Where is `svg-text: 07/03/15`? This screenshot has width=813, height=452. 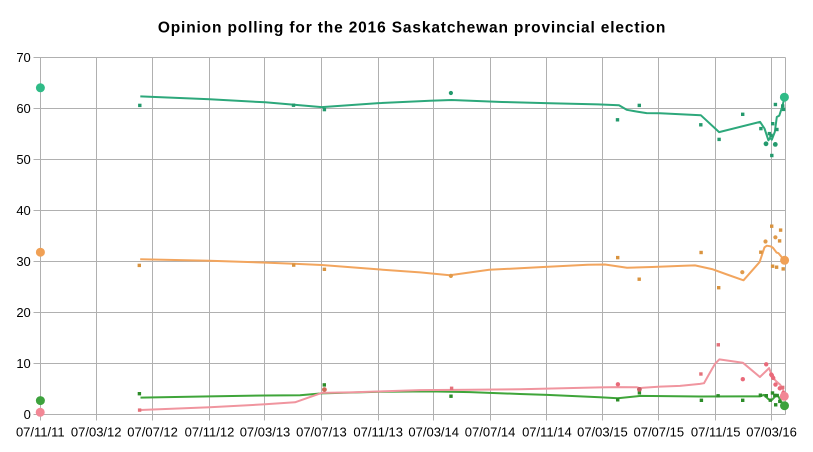
svg-text: 07/03/15 is located at coordinates (602, 432).